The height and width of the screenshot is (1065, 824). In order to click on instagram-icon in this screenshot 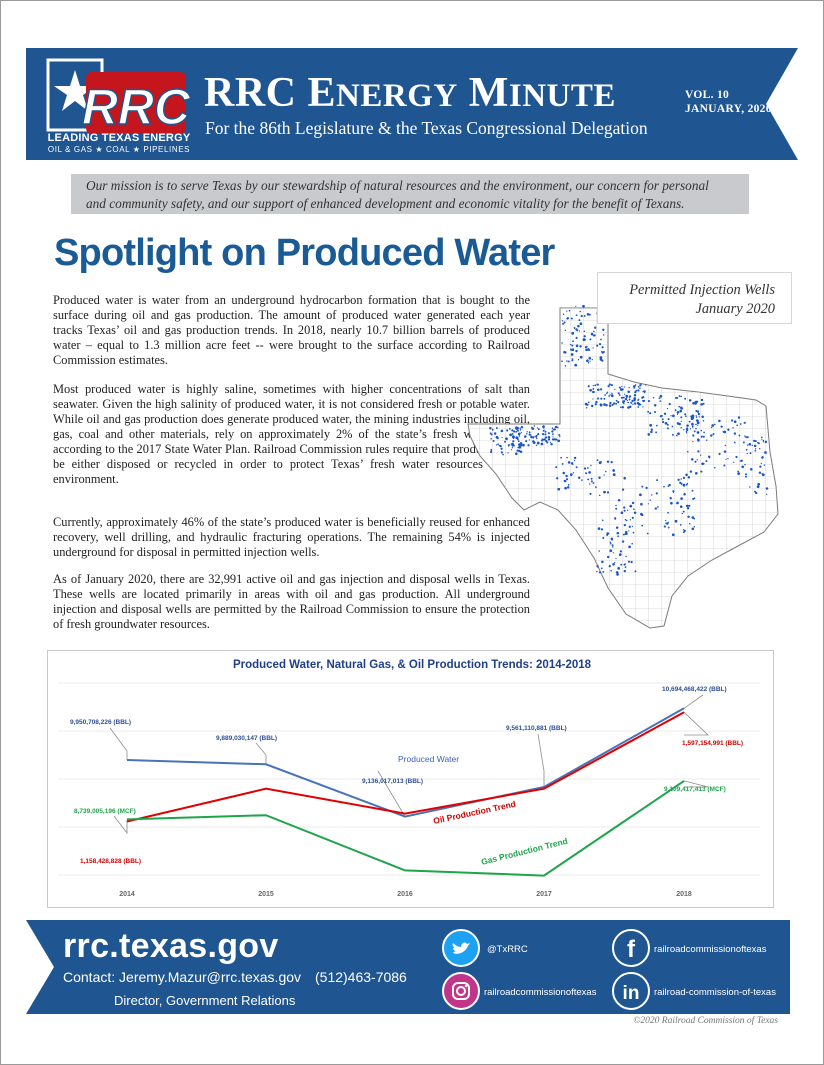, I will do `click(461, 991)`.